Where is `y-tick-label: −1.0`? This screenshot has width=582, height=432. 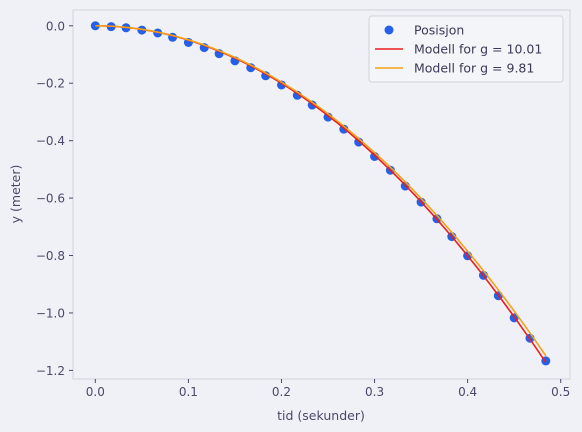 y-tick-label: −1.0 is located at coordinates (50, 313).